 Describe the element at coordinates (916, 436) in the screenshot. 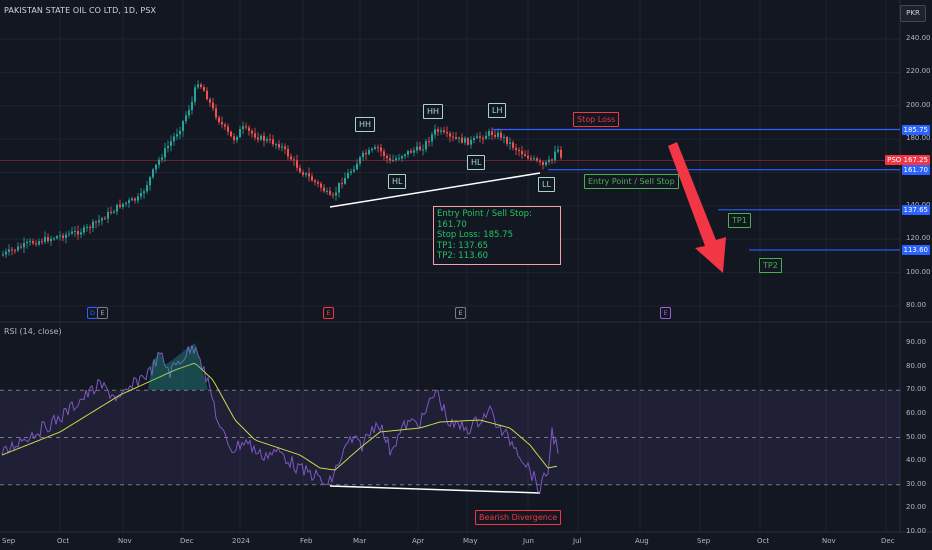

I see `rsi-tick-label: 50.00` at that location.